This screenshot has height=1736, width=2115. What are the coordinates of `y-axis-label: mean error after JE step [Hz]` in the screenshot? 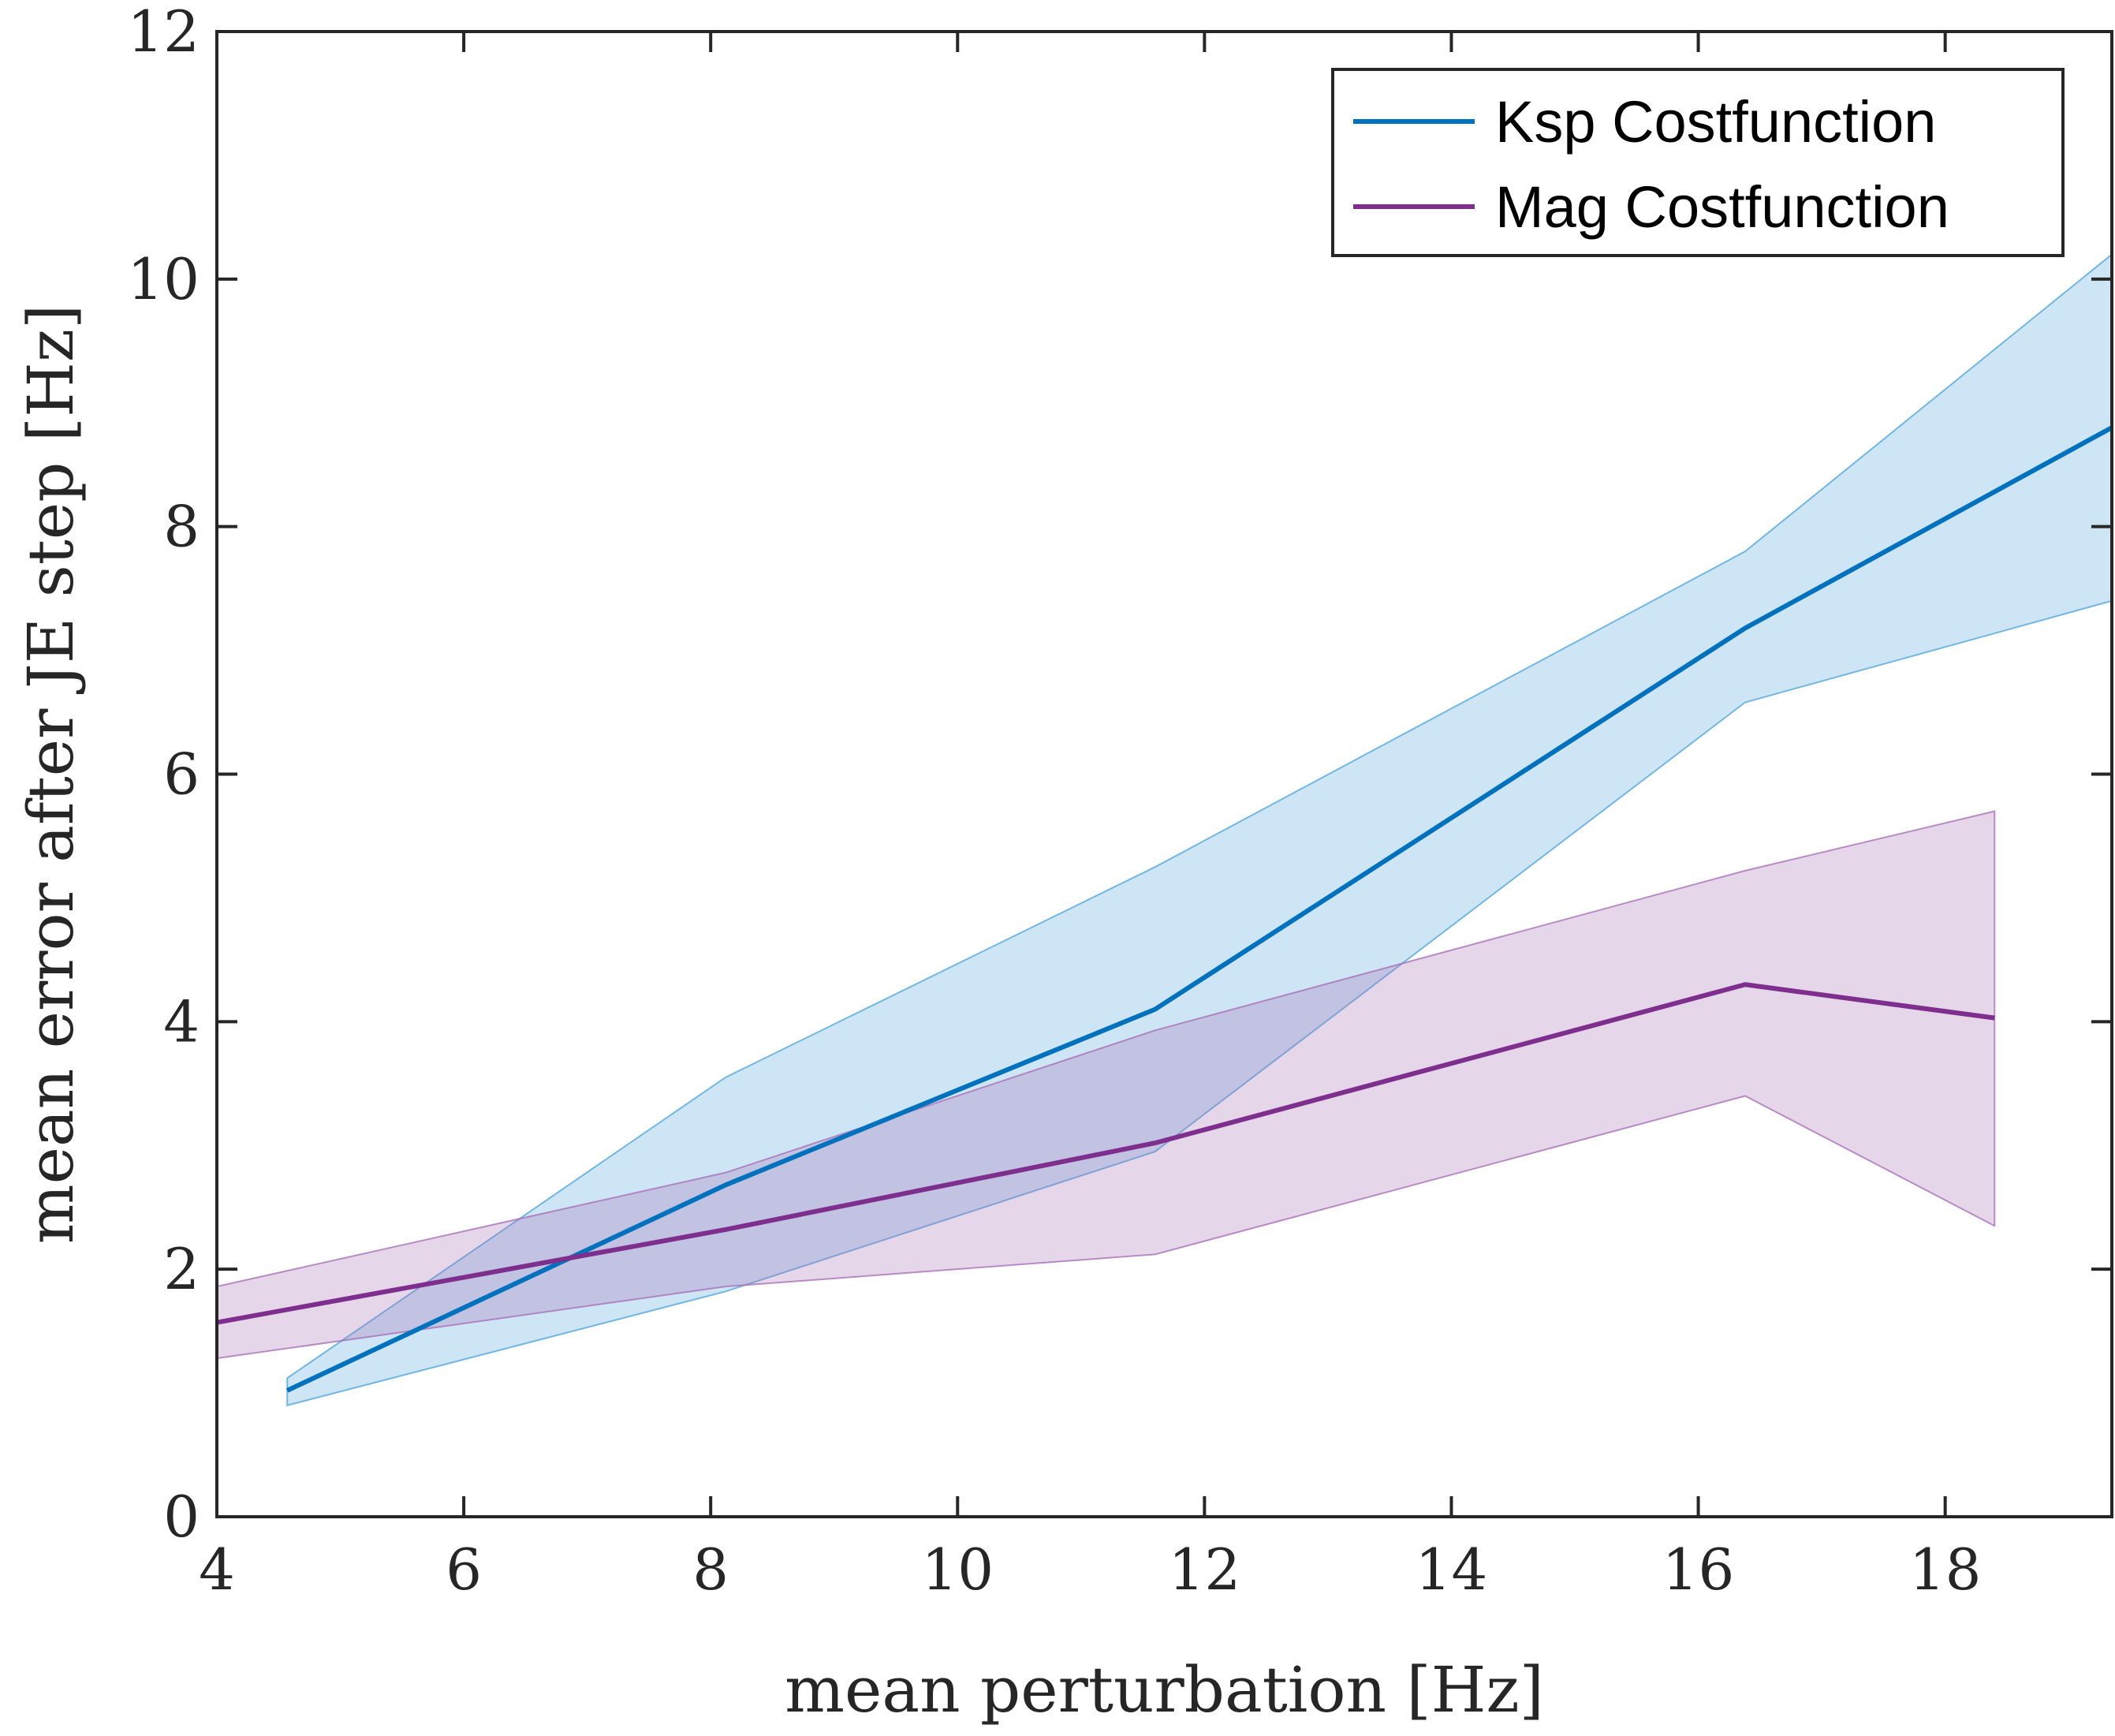 It's located at (51, 774).